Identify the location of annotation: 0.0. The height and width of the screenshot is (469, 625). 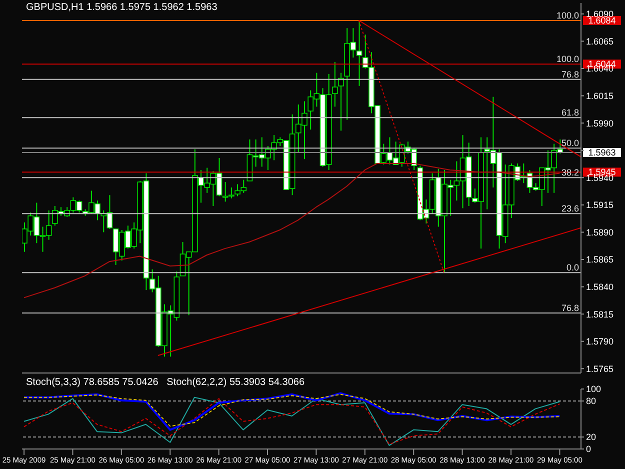
(572, 267).